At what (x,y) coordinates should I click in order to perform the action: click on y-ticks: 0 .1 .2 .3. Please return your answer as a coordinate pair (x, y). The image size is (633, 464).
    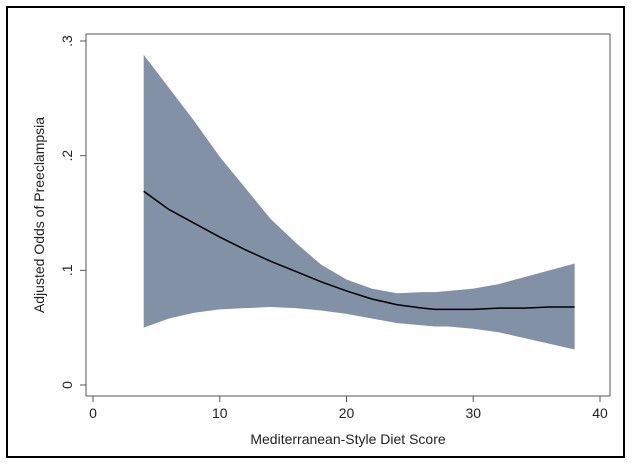
    Looking at the image, I should click on (72, 212).